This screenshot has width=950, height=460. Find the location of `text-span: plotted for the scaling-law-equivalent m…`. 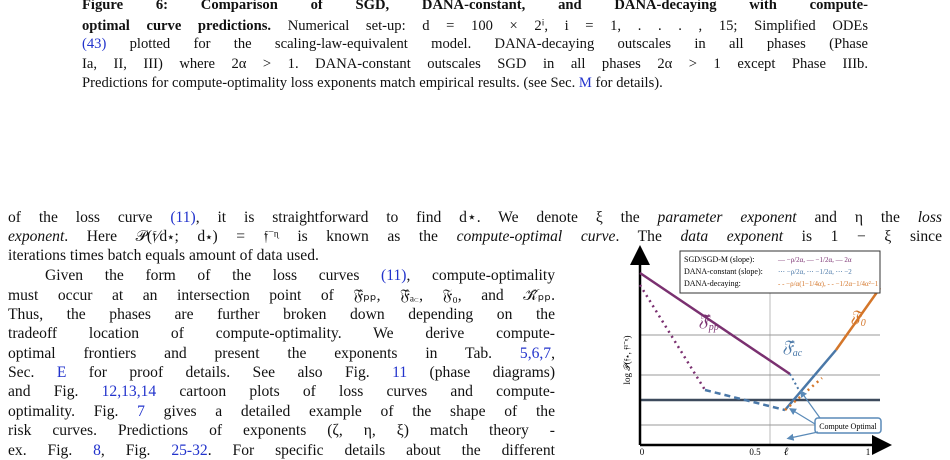

text-span: plotted for the scaling-law-equivalent m… is located at coordinates (487, 44).